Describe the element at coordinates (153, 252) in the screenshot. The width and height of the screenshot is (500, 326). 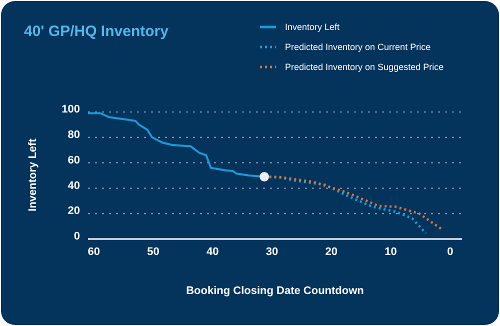
I see `x-tick-label: 50` at that location.